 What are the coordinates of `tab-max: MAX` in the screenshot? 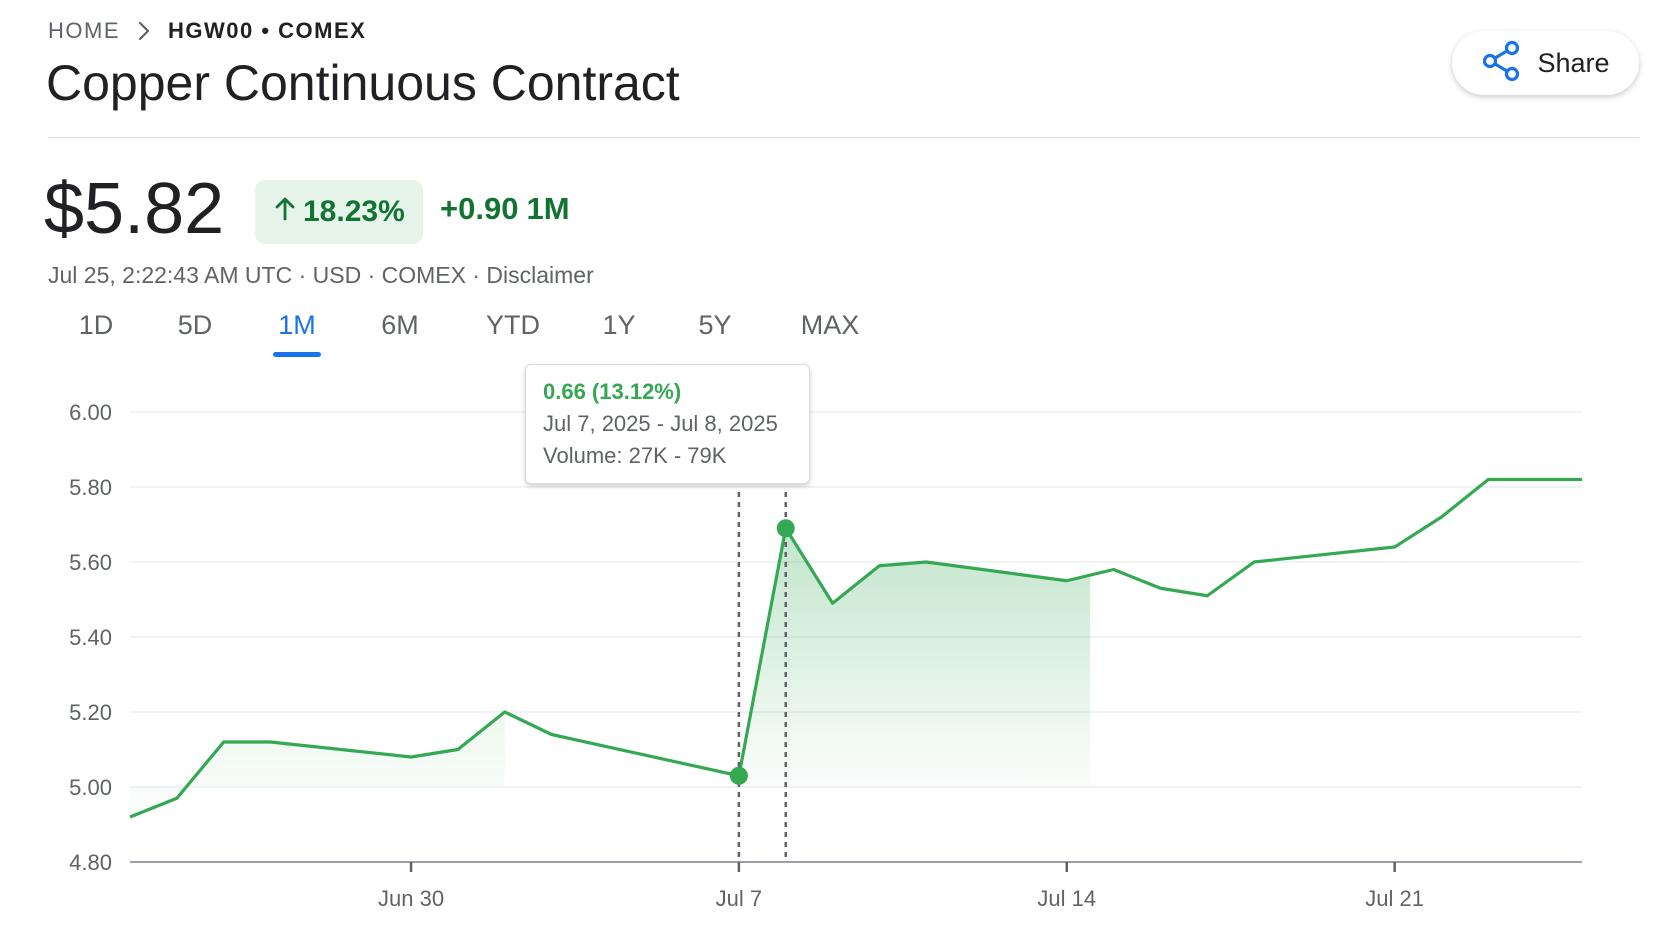 It's located at (830, 325).